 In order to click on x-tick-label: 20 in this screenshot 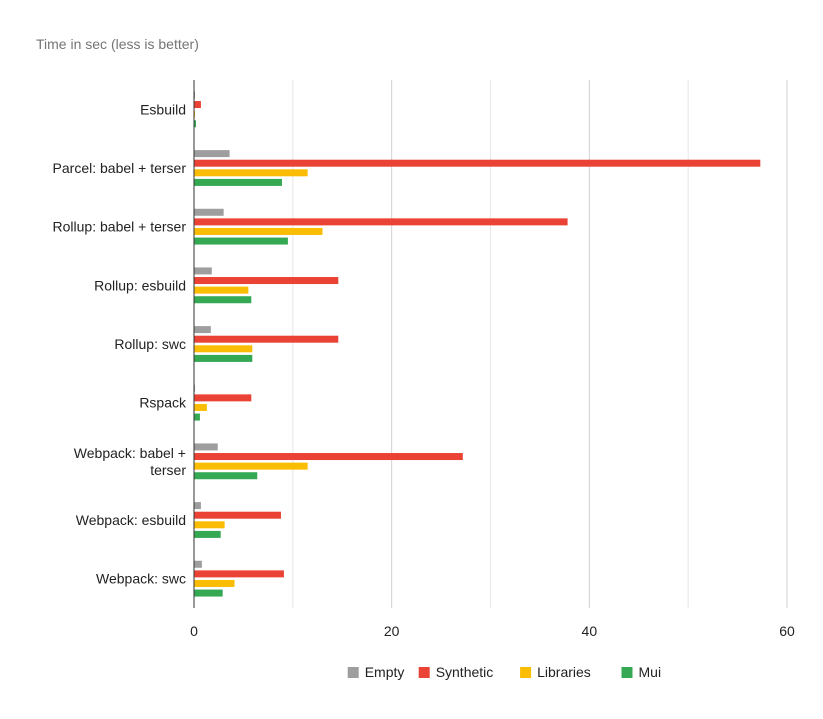, I will do `click(392, 631)`.